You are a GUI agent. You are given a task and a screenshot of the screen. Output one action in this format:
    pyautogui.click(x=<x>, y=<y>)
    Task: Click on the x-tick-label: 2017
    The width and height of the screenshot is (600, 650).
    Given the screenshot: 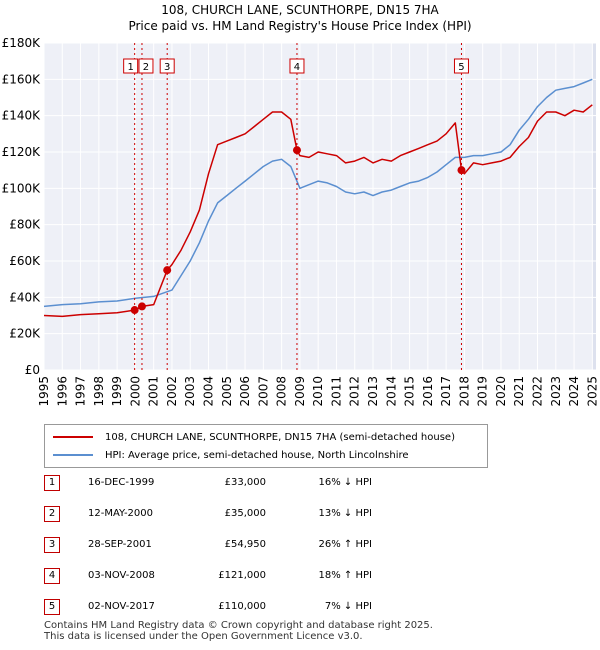 What is the action you would take?
    pyautogui.click(x=446, y=391)
    